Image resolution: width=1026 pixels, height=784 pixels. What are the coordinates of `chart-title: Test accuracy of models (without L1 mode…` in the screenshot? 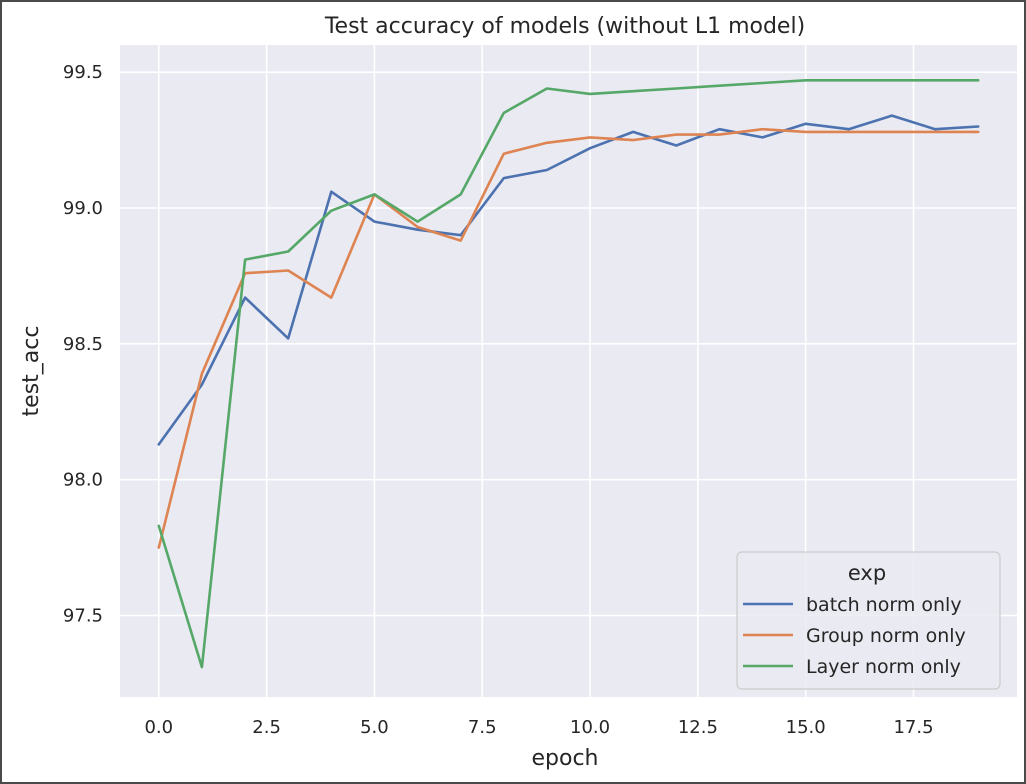 It's located at (564, 26).